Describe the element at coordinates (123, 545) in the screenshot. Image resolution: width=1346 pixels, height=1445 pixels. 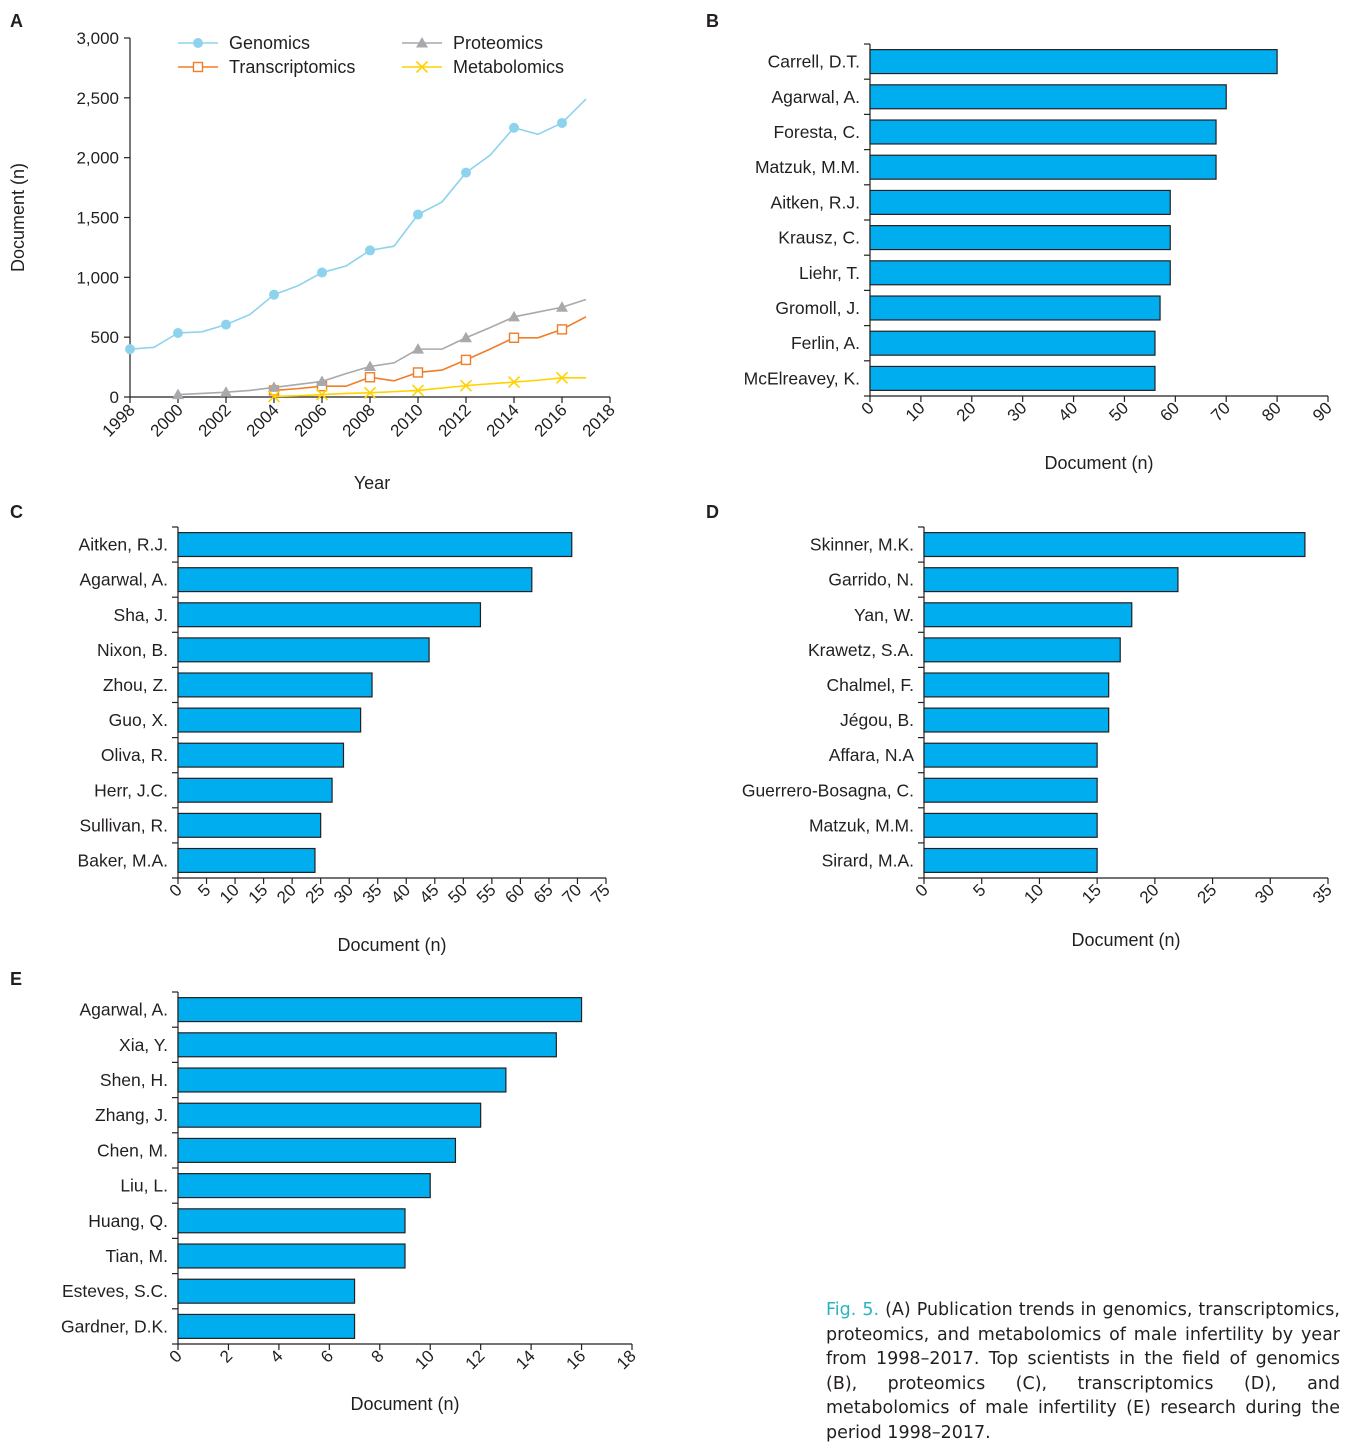
I see `category-label: Aitken, R.J.` at that location.